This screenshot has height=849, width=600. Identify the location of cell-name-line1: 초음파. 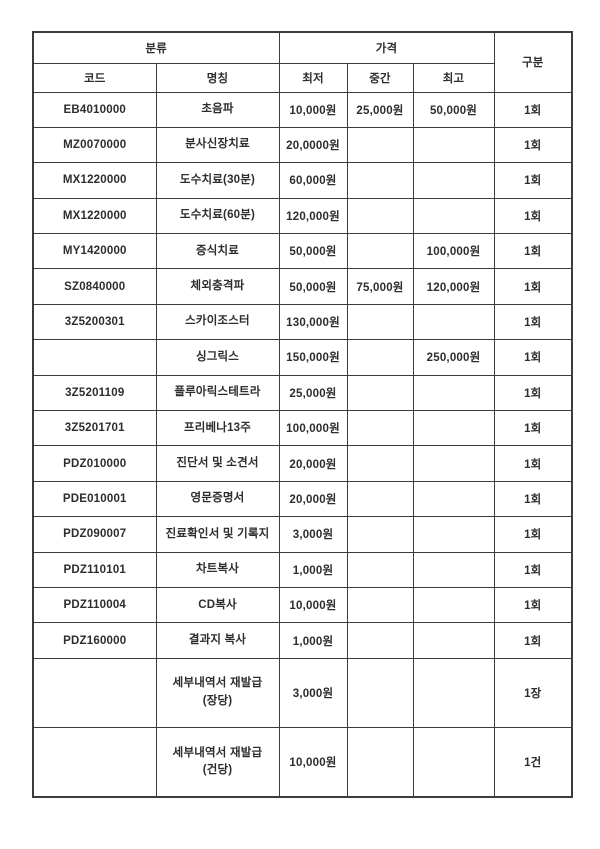
(217, 109).